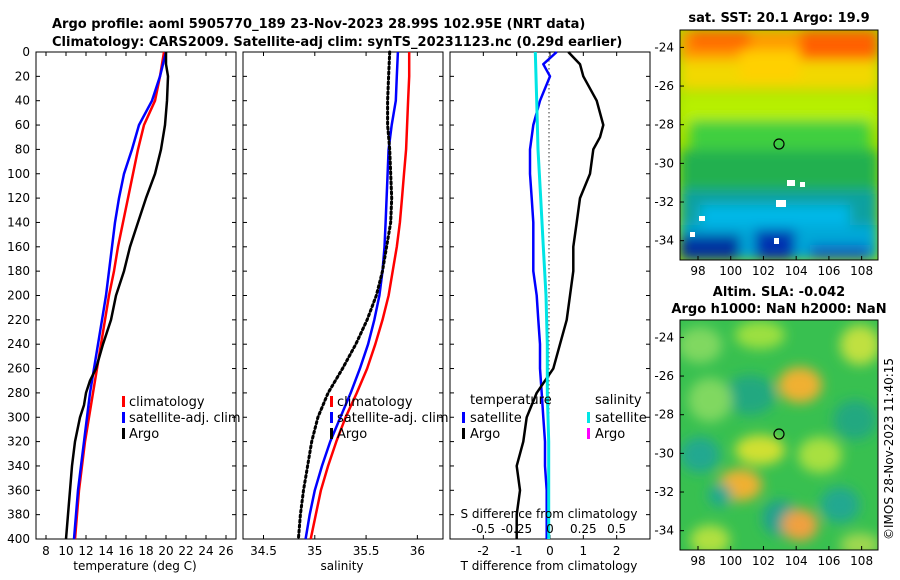 This screenshot has width=900, height=580. What do you see at coordinates (697, 271) in the screenshot?
I see `map-x-tick-label: 98` at bounding box center [697, 271].